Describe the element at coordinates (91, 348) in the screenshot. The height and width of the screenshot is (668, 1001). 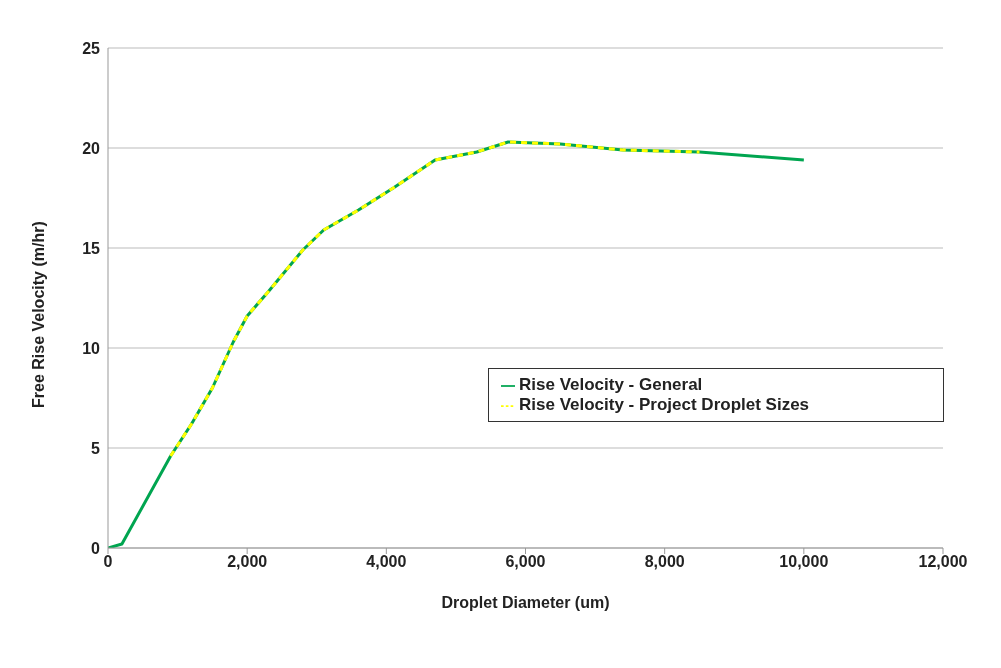
I see `y-tick-label: 10` at that location.